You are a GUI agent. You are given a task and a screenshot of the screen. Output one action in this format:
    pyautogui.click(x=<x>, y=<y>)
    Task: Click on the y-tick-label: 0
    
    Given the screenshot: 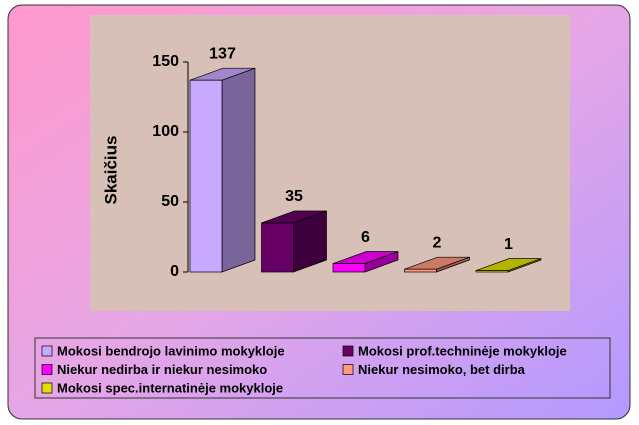 What is the action you would take?
    pyautogui.click(x=174, y=271)
    